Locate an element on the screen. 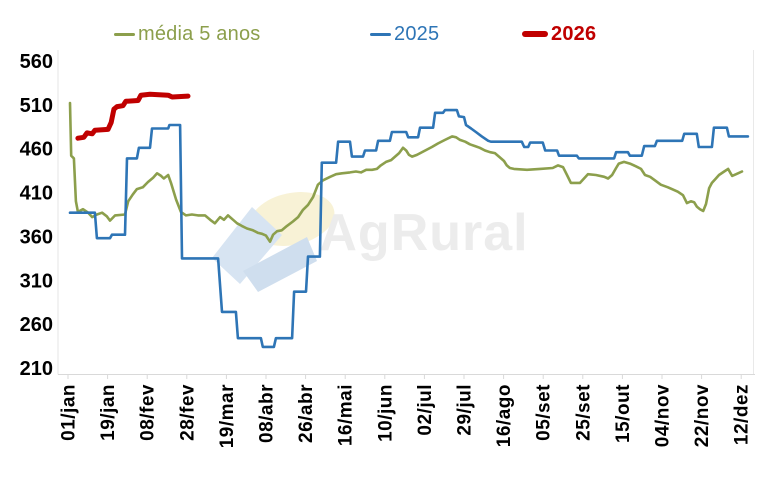  x-axis-label: 12/dez is located at coordinates (742, 414).